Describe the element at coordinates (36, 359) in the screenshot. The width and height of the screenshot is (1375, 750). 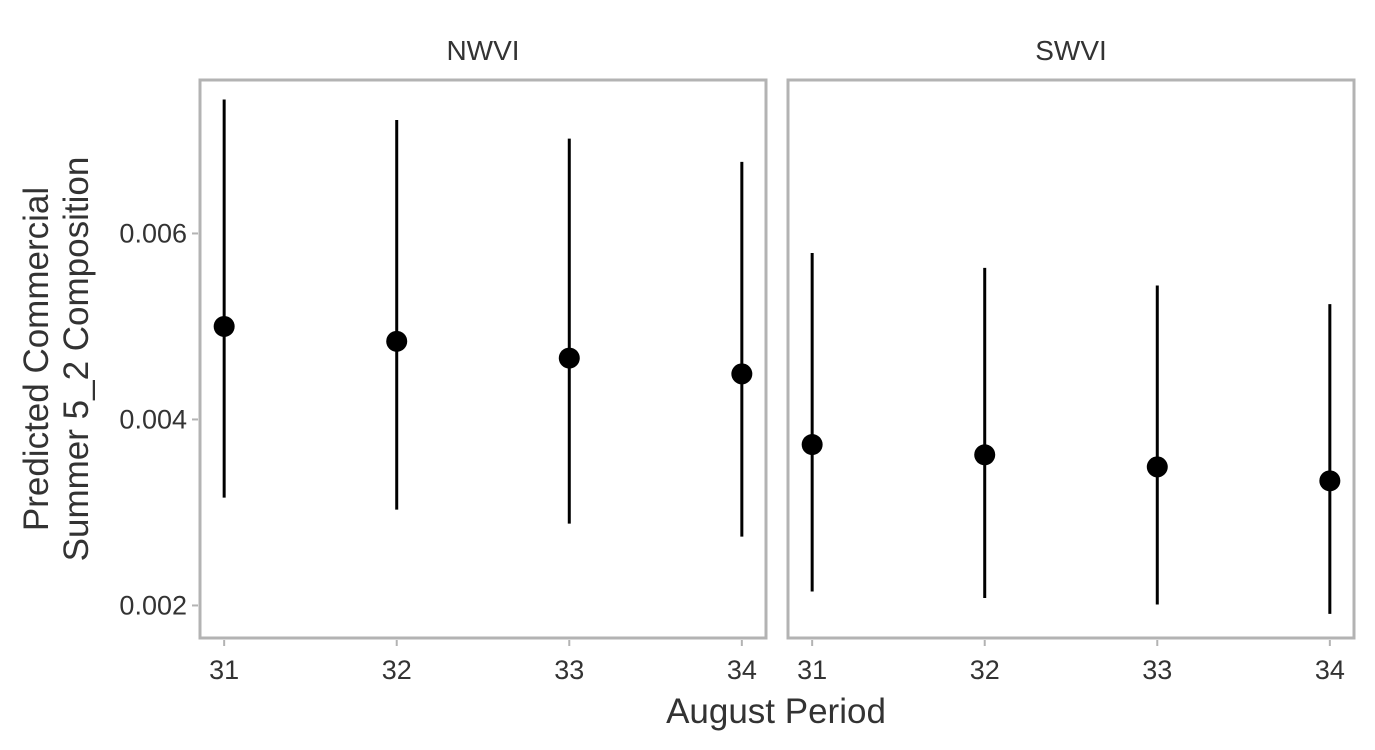
I see `y-axis-title-line-1: Predicted Commercial` at that location.